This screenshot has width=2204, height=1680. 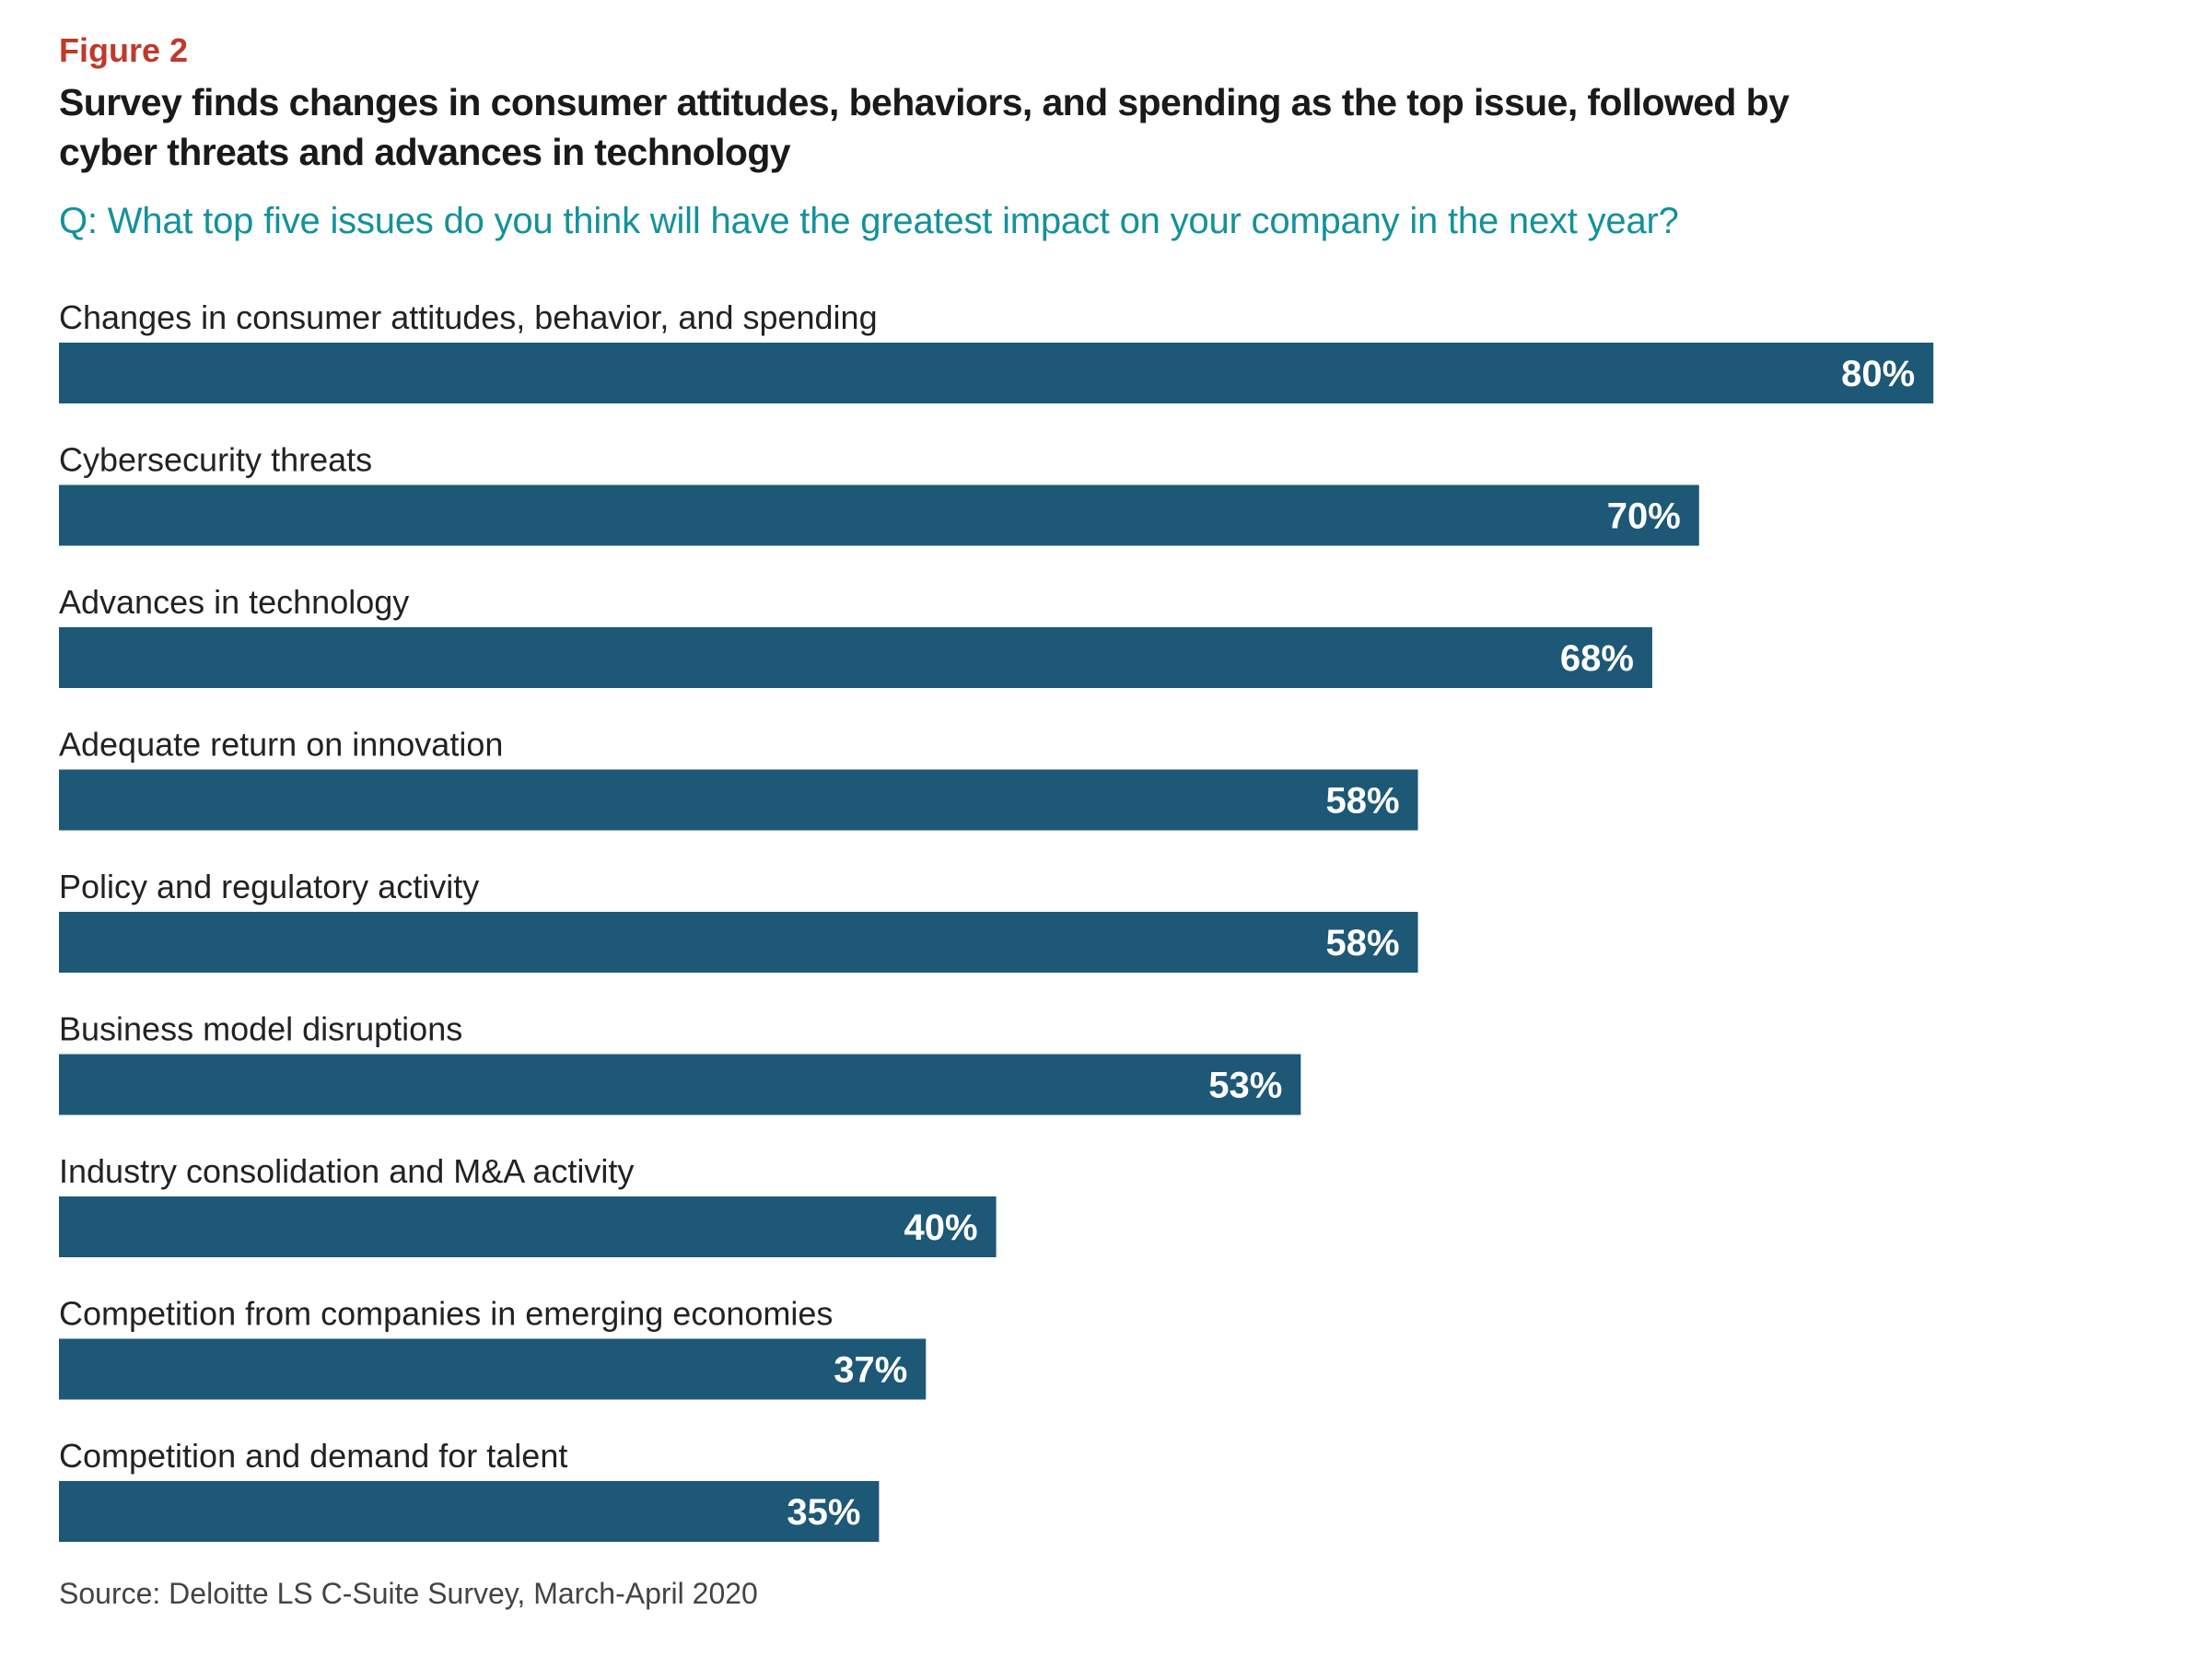 I want to click on value-label: 53%, so click(x=1245, y=1086).